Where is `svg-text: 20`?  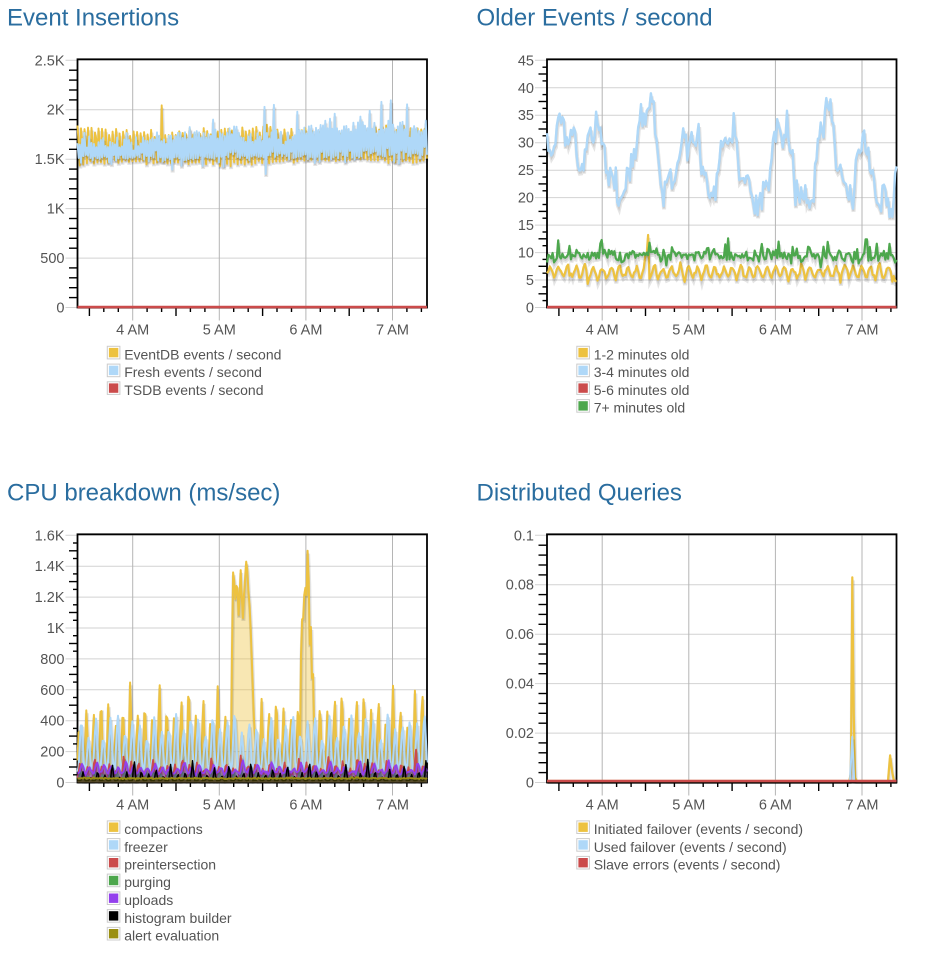
svg-text: 20 is located at coordinates (526, 199).